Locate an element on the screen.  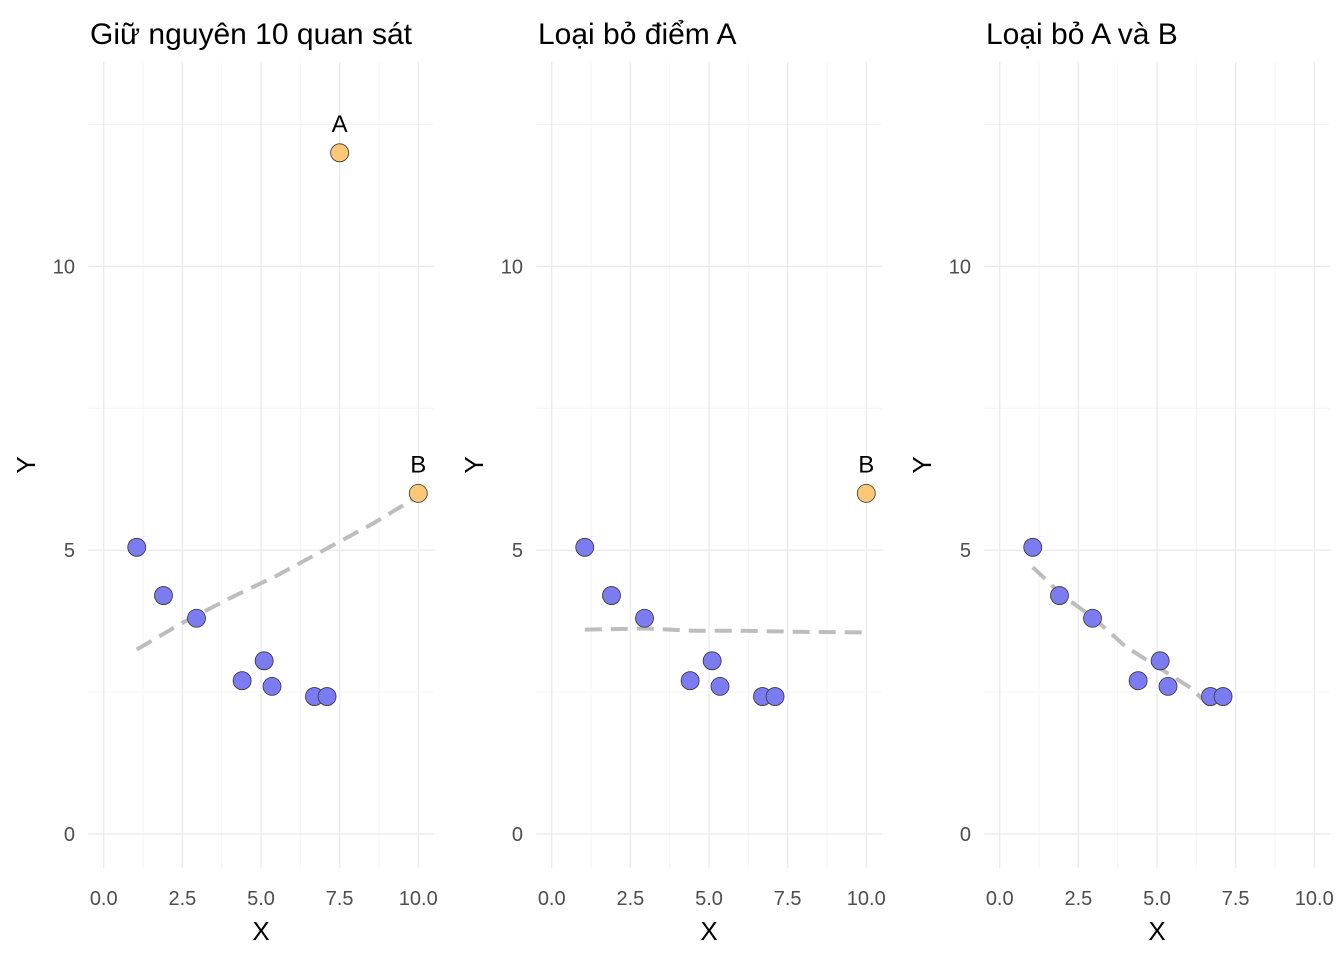
panel-title: Giữ nguyên 10 quan sát is located at coordinates (251, 34).